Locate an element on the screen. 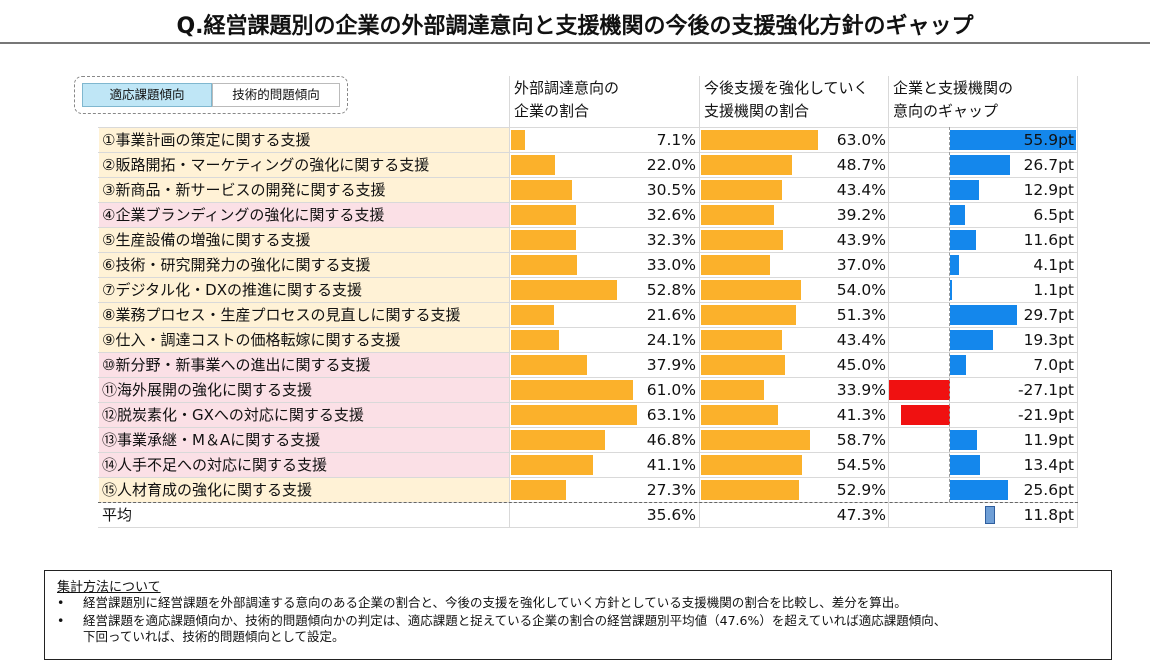  company-ratio-value: 7.1% is located at coordinates (676, 140).